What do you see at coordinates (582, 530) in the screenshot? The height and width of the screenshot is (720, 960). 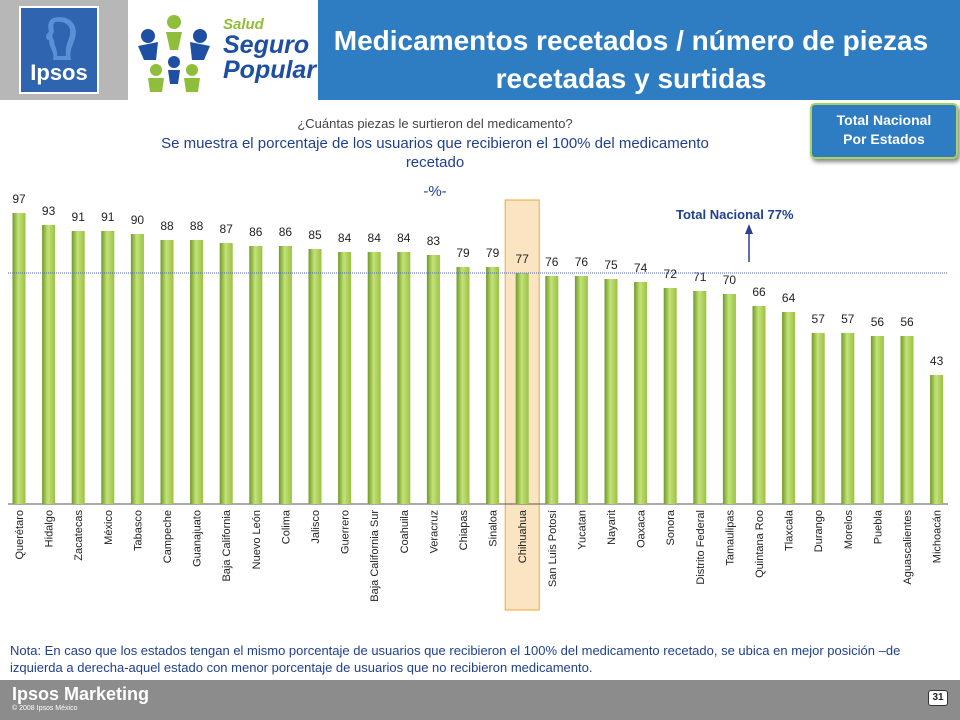 I see `category-label: Yucatan` at bounding box center [582, 530].